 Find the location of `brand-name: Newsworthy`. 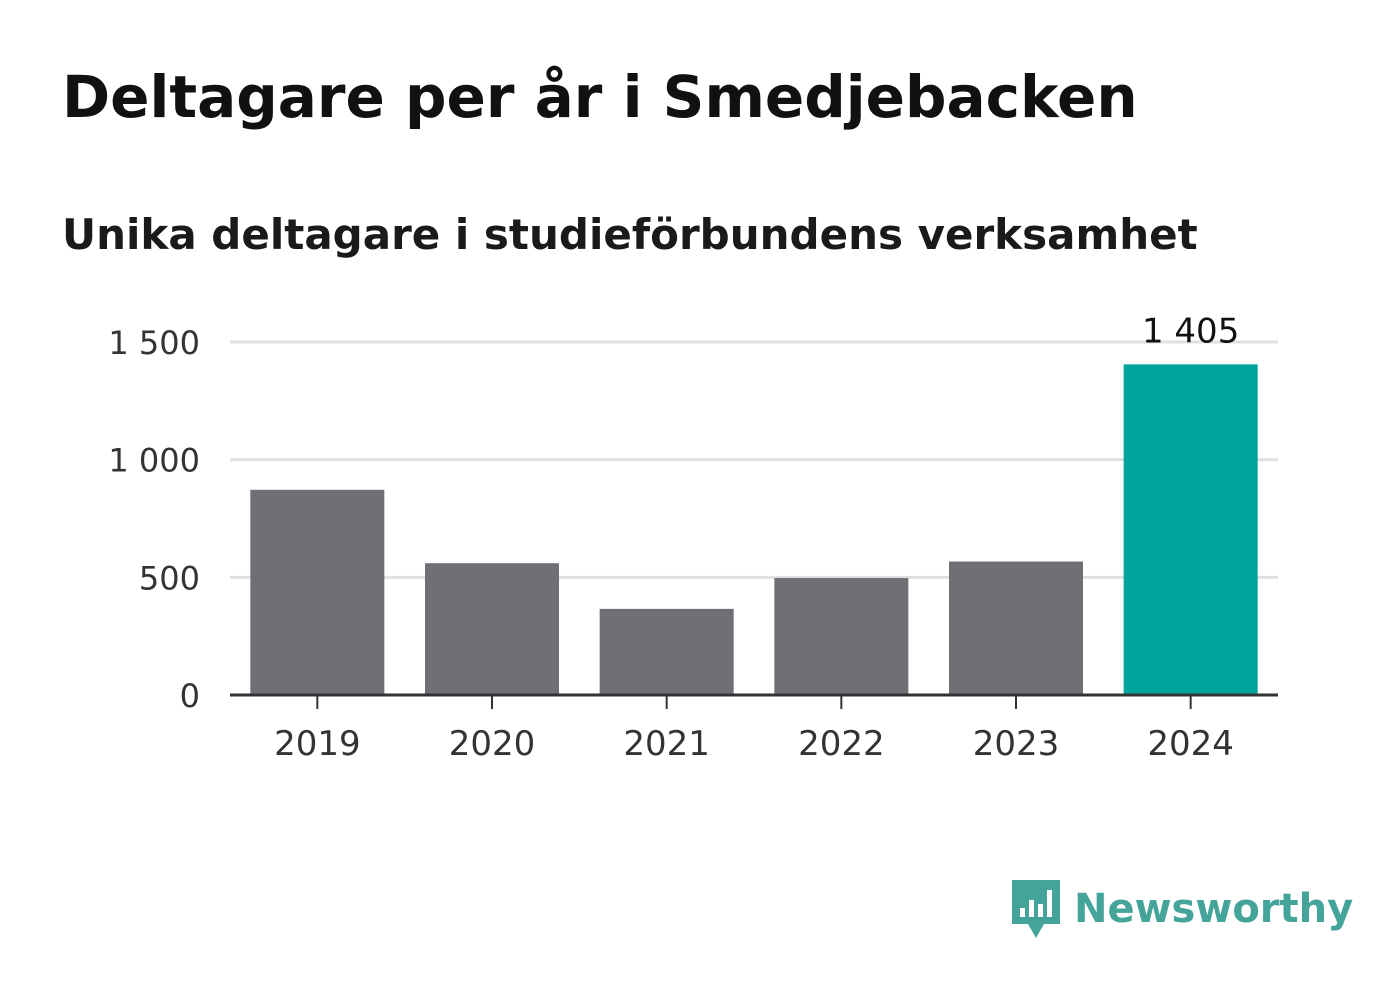

brand-name: Newsworthy is located at coordinates (1214, 909).